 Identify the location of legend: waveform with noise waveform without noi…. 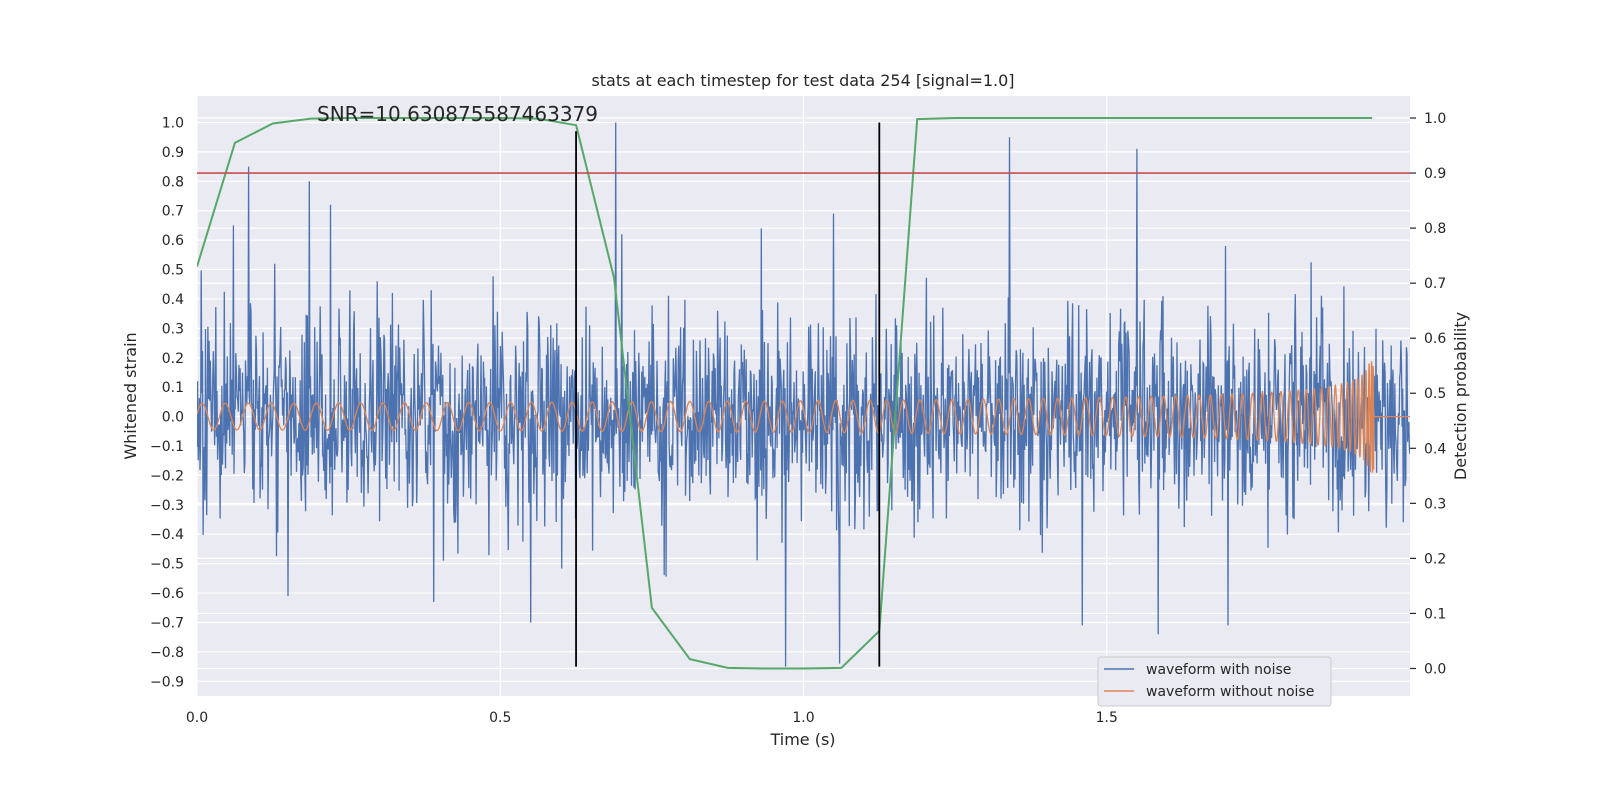
(1214, 681).